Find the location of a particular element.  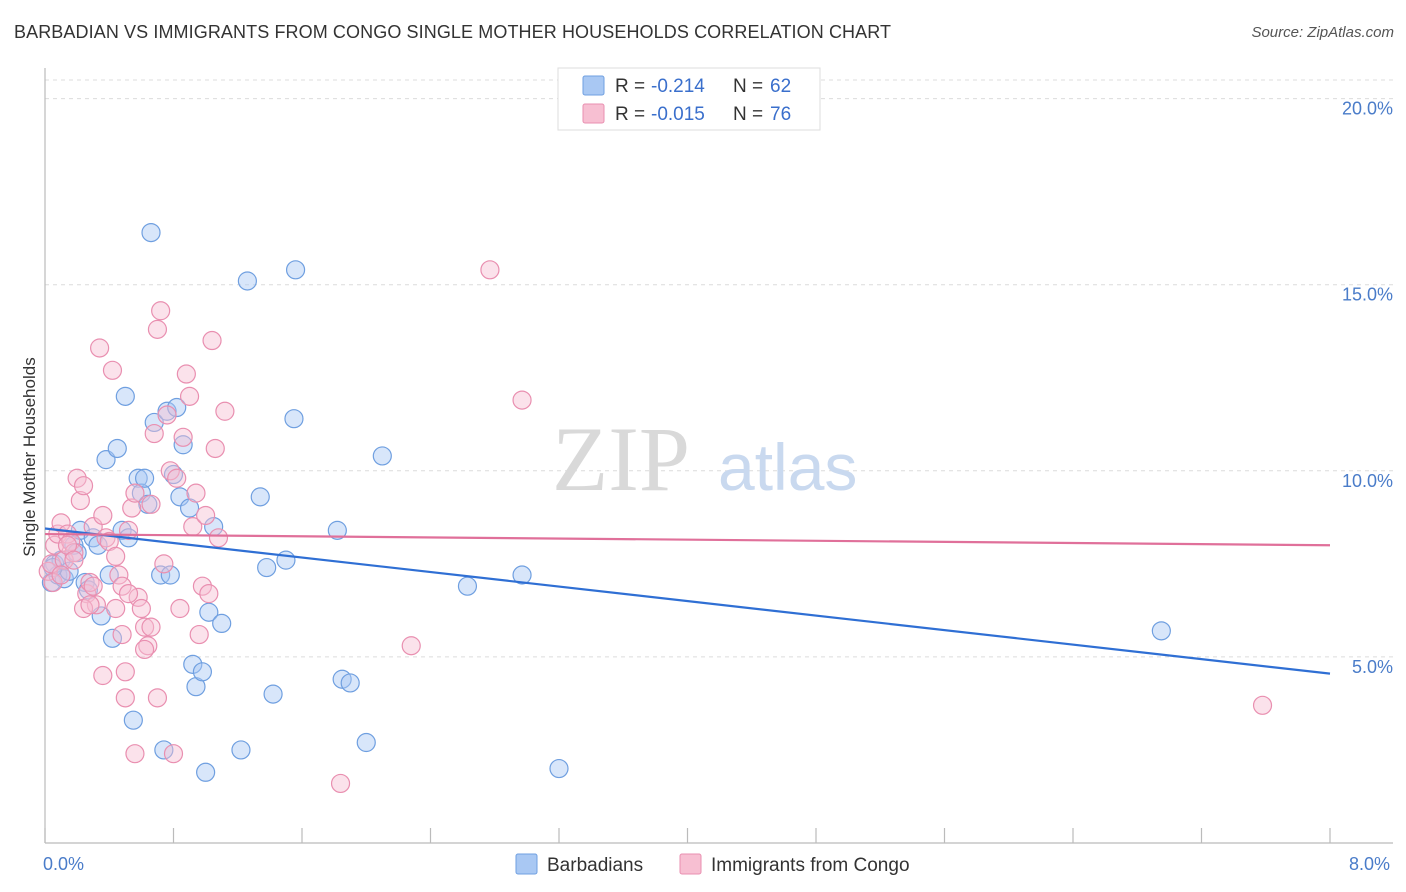

congo-trendline is located at coordinates (687, 539).